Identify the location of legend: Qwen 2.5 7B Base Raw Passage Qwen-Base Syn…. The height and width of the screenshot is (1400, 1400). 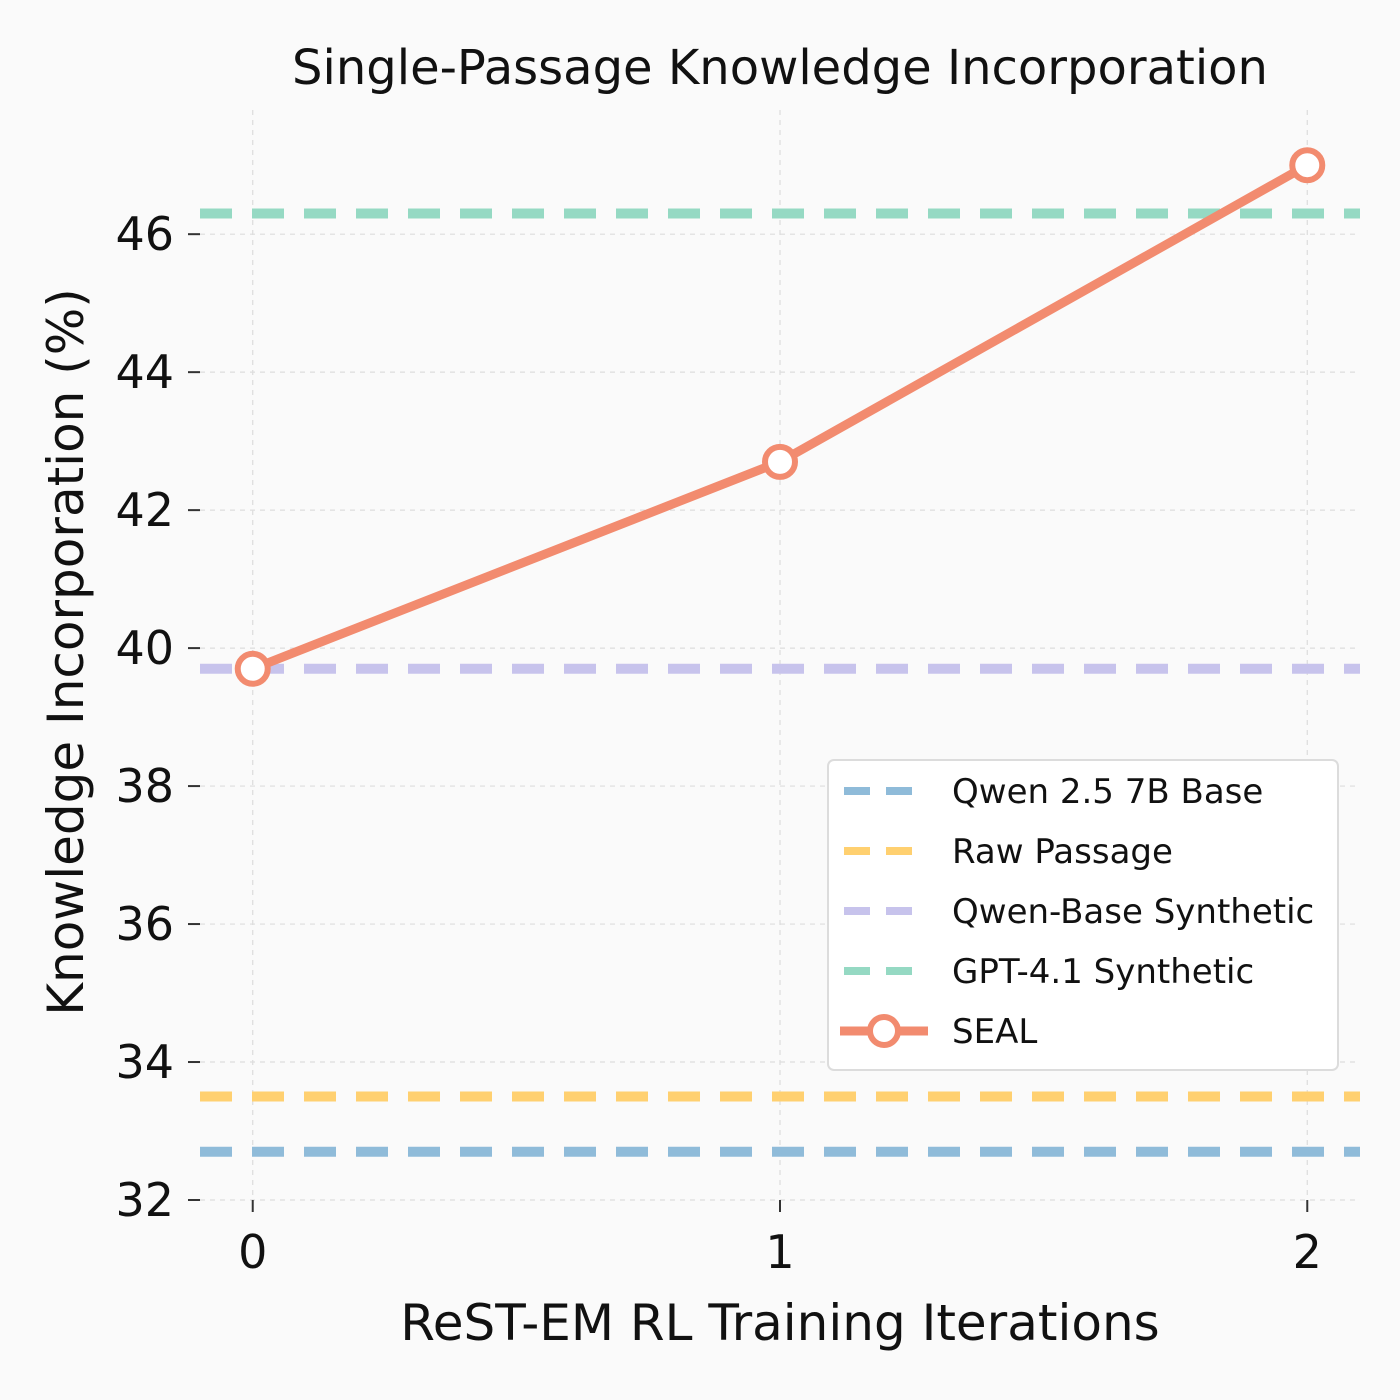
(1083, 915).